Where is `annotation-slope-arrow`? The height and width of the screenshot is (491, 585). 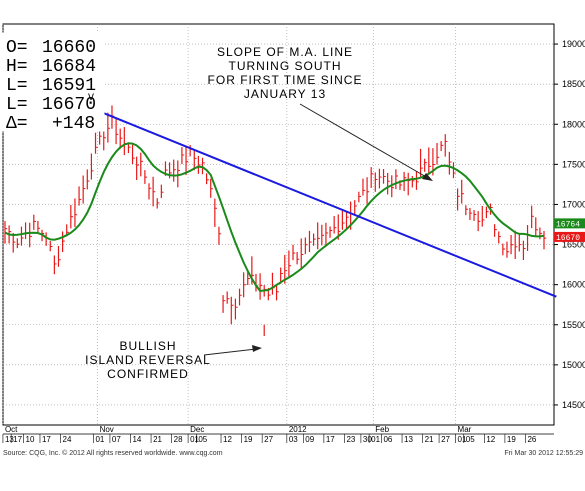 annotation-slope-arrow is located at coordinates (364, 141).